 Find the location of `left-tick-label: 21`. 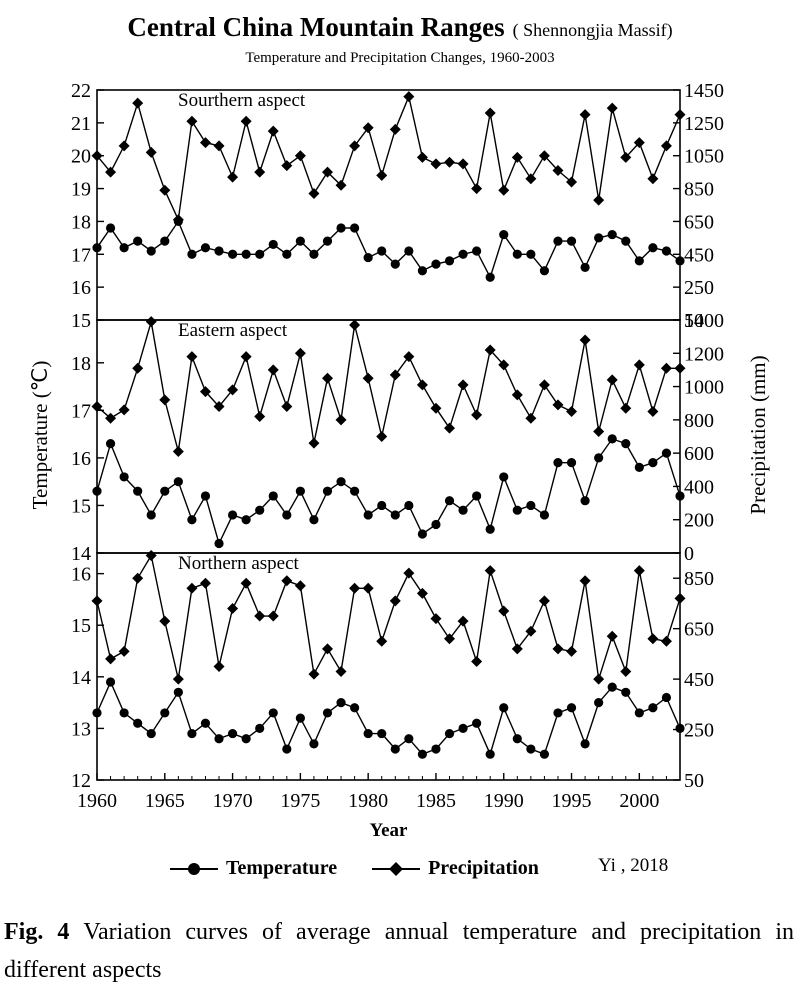

left-tick-label: 21 is located at coordinates (81, 124).